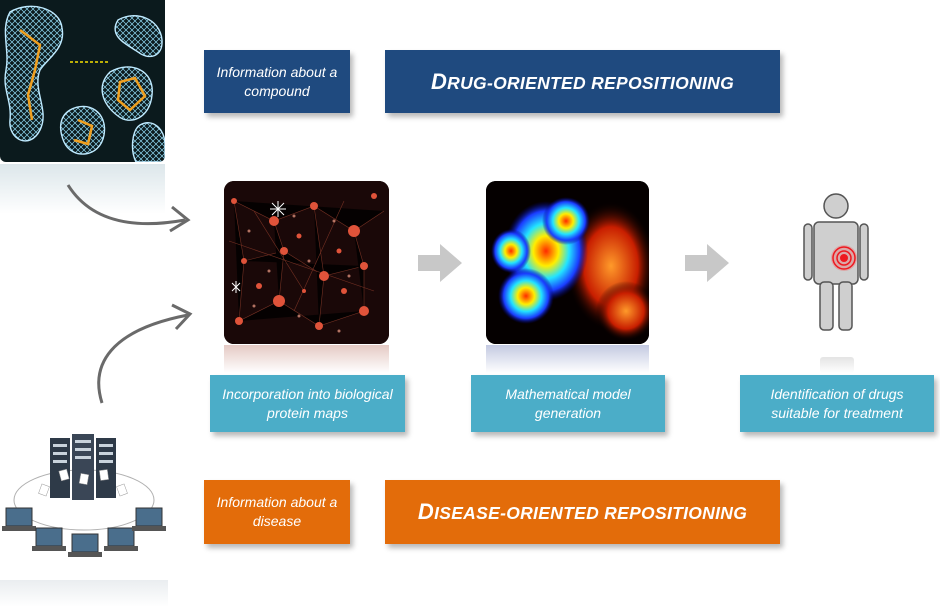  I want to click on curved-arrow-bottom, so click(145, 353).